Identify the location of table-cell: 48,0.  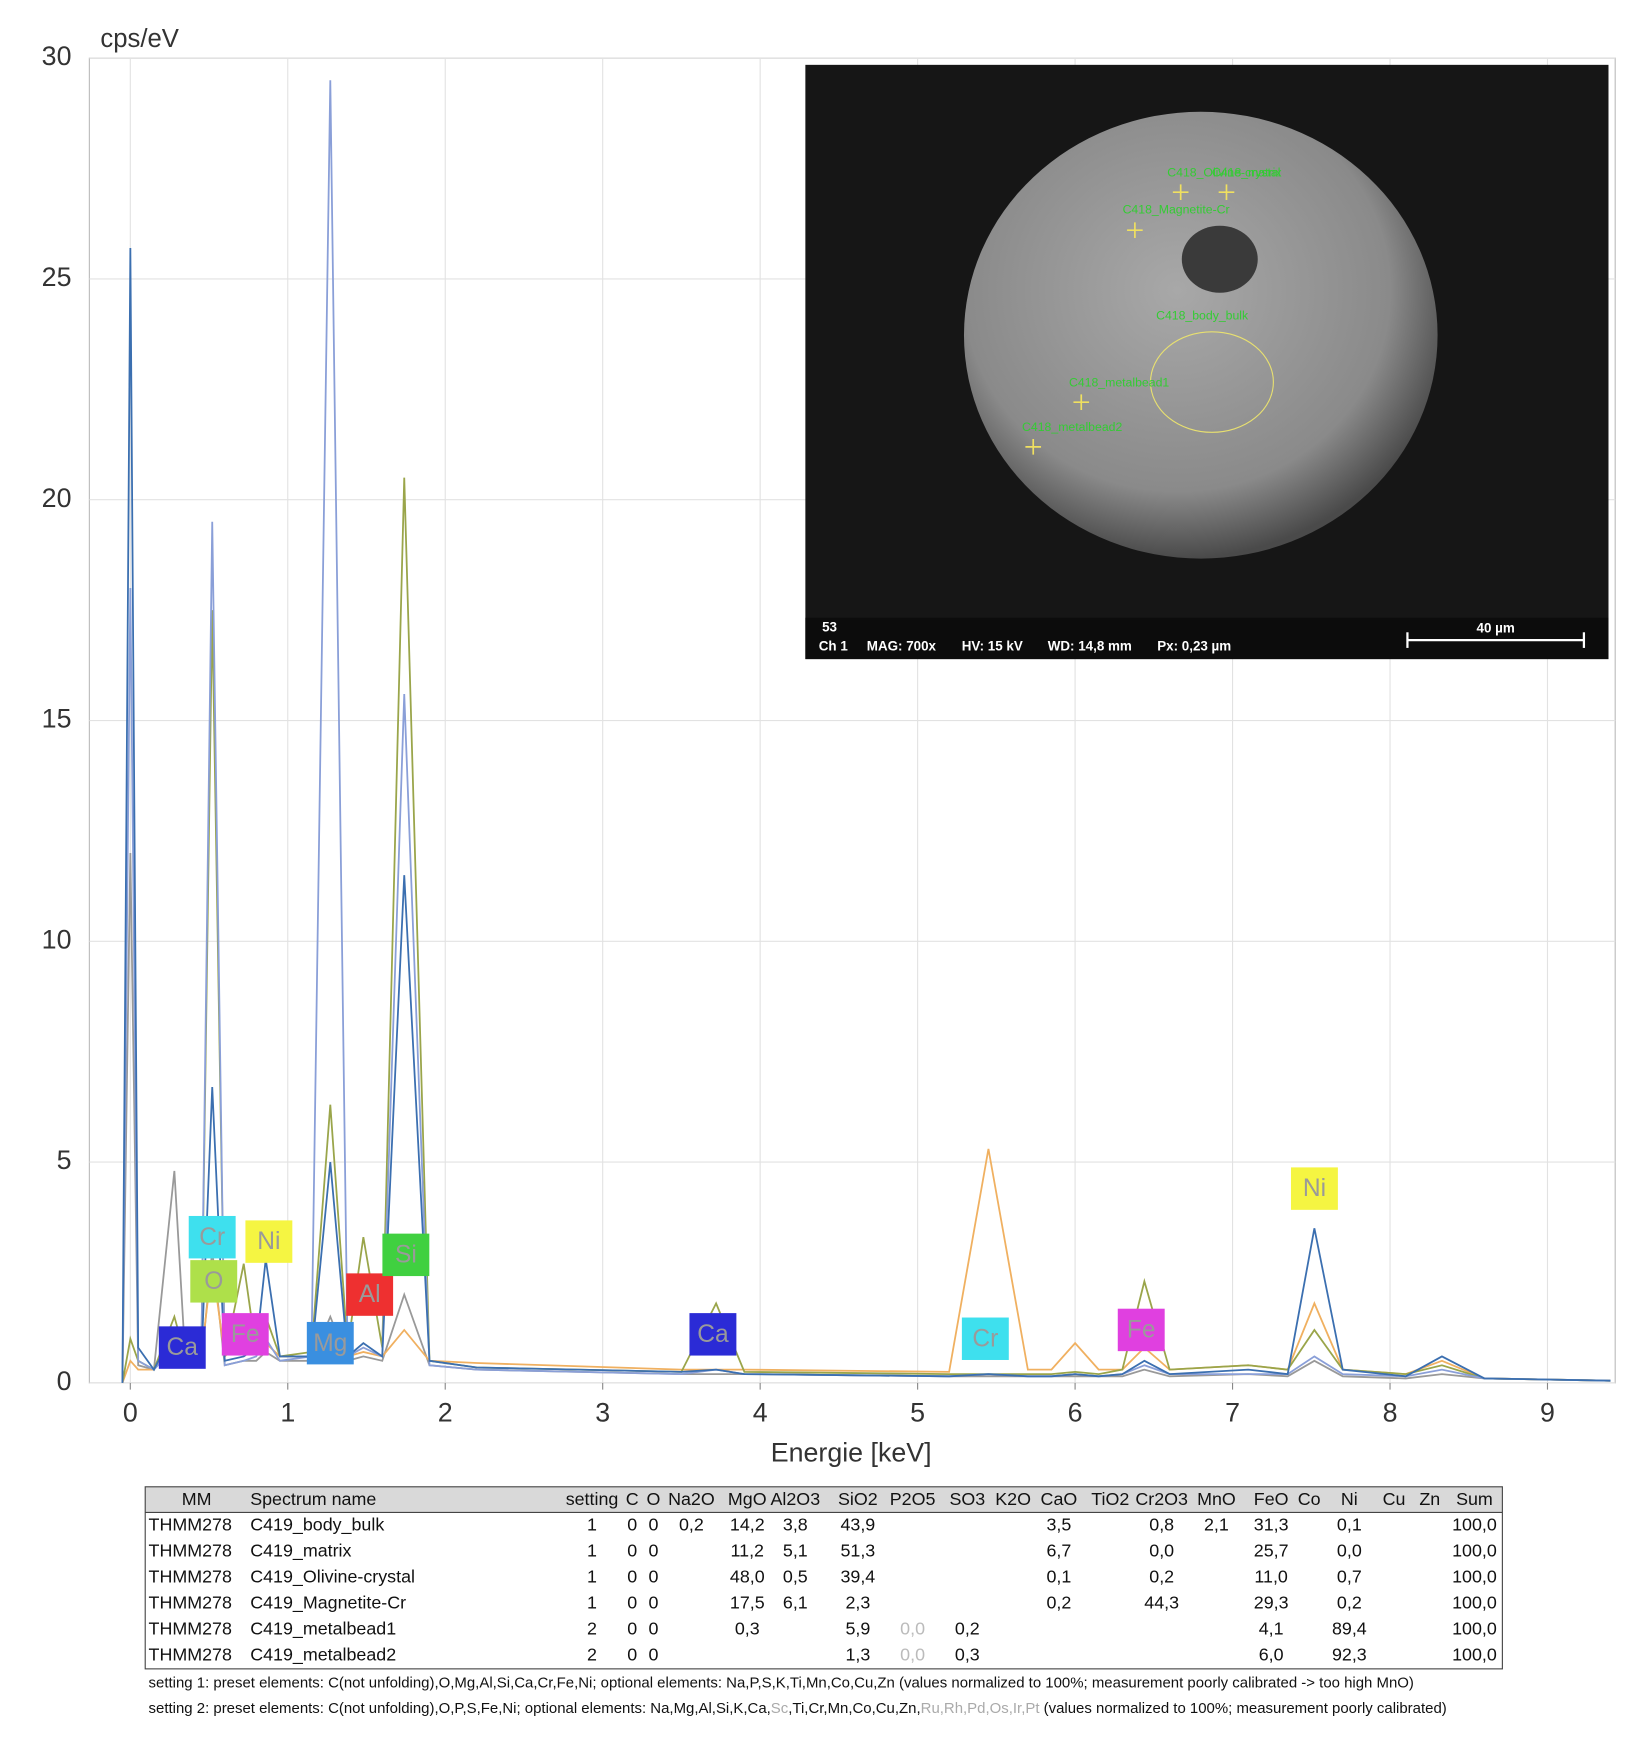
(747, 1577).